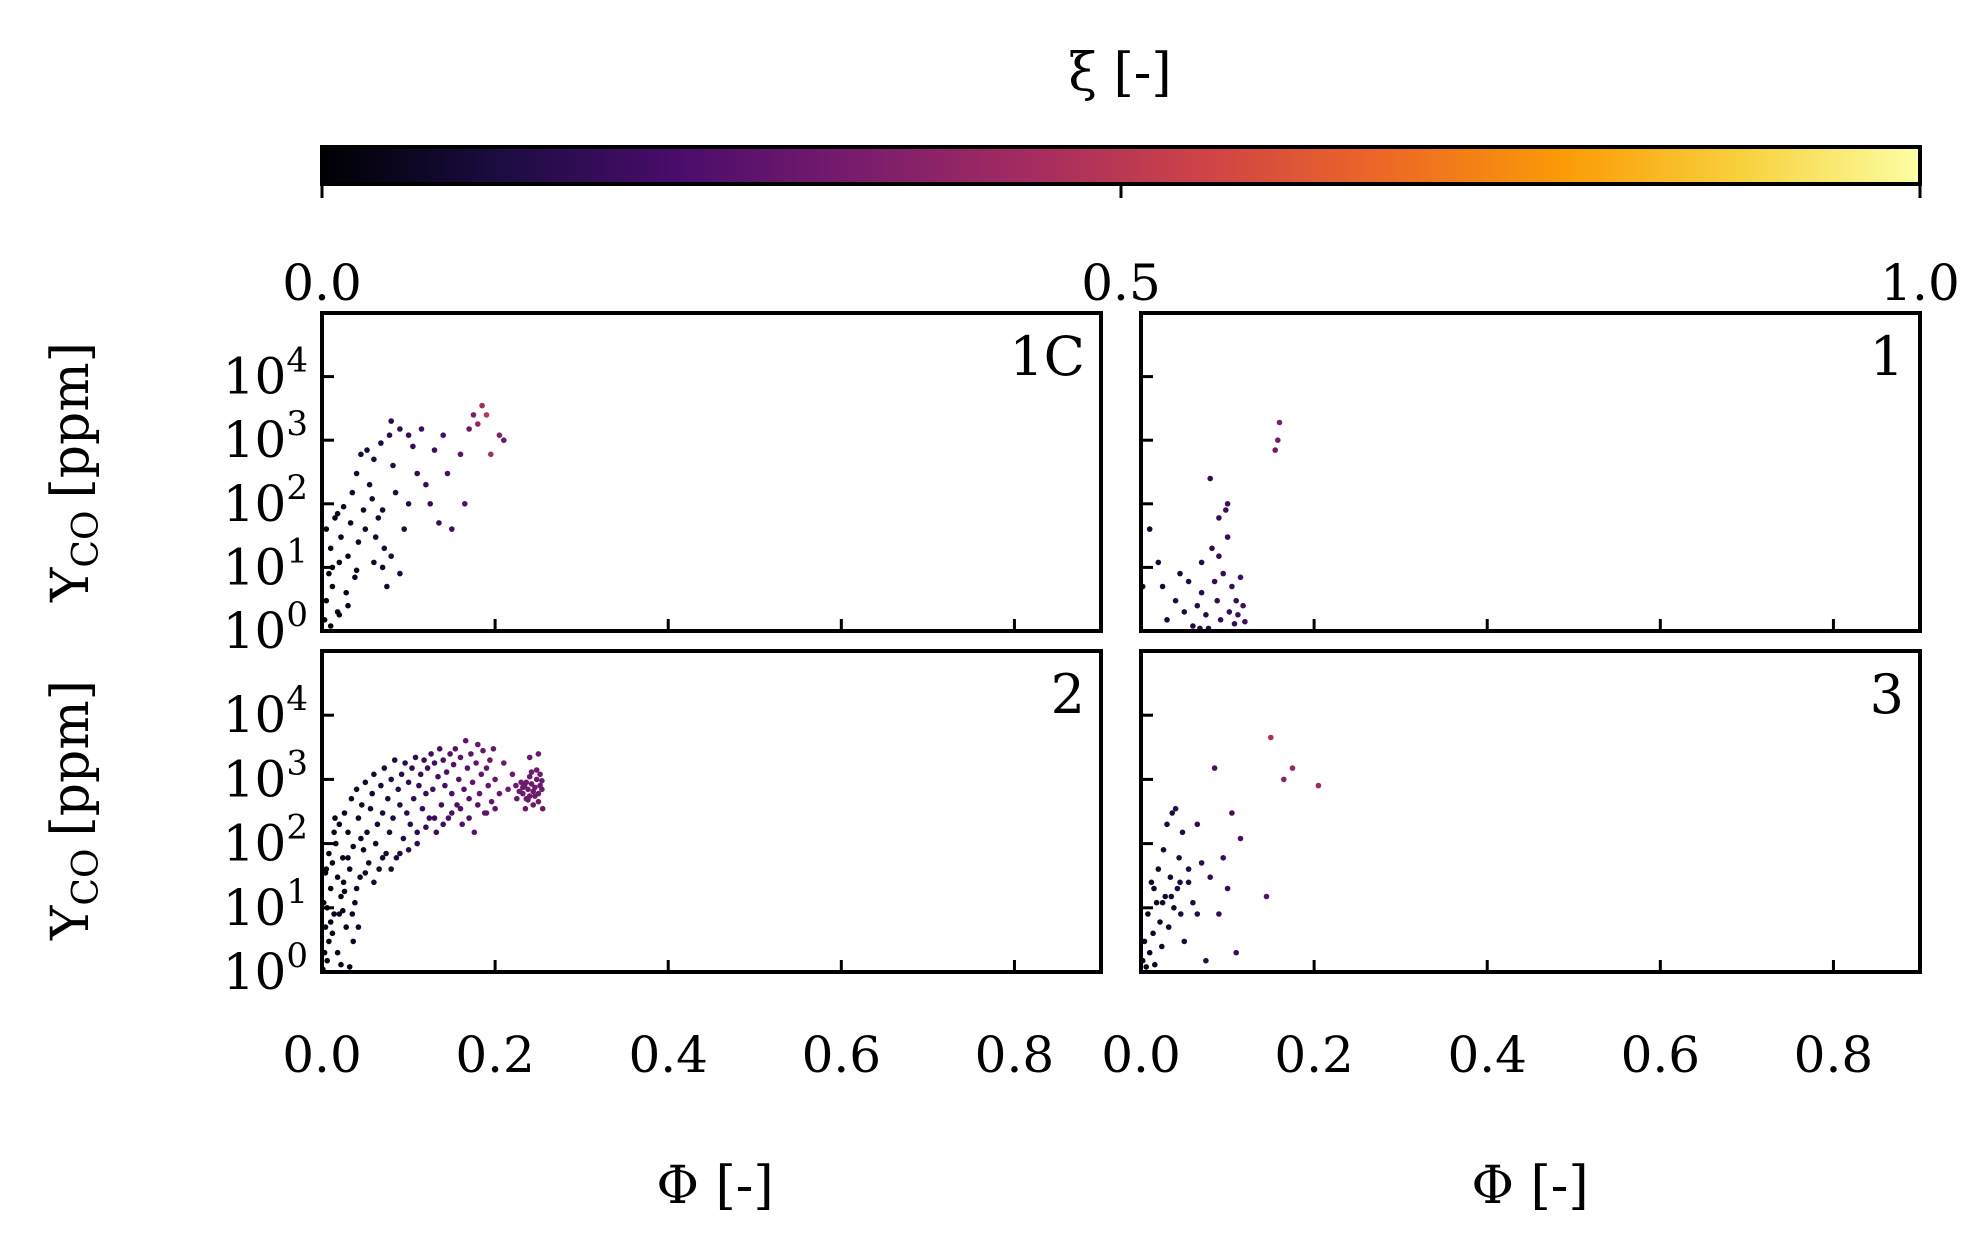  Describe the element at coordinates (74, 810) in the screenshot. I see `y-axis-title-bottom: YCO [ppm]` at that location.